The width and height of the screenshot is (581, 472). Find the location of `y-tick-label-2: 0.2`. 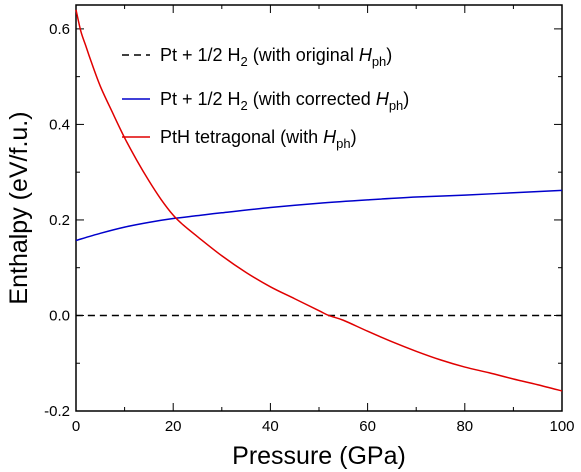

y-tick-label-2: 0.2 is located at coordinates (59, 220).